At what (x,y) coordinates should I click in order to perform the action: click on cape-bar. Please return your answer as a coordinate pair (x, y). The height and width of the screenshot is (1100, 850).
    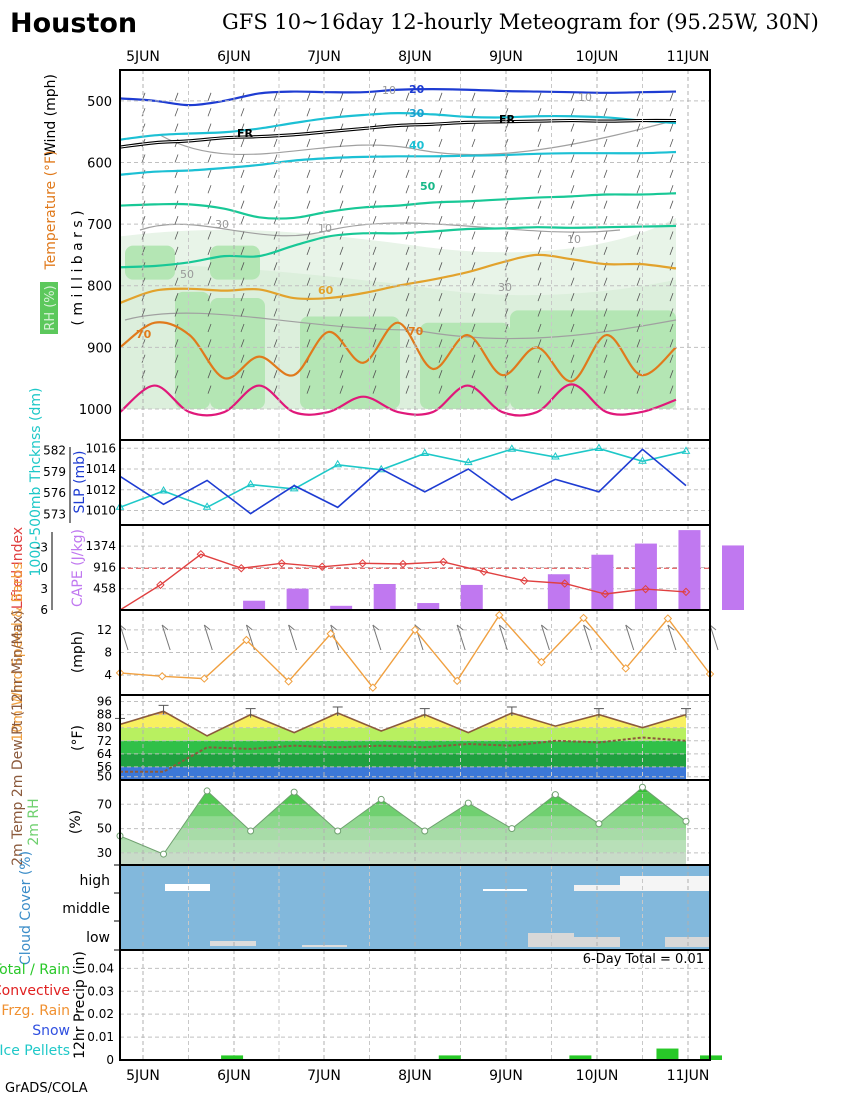
    Looking at the image, I should click on (471, 597).